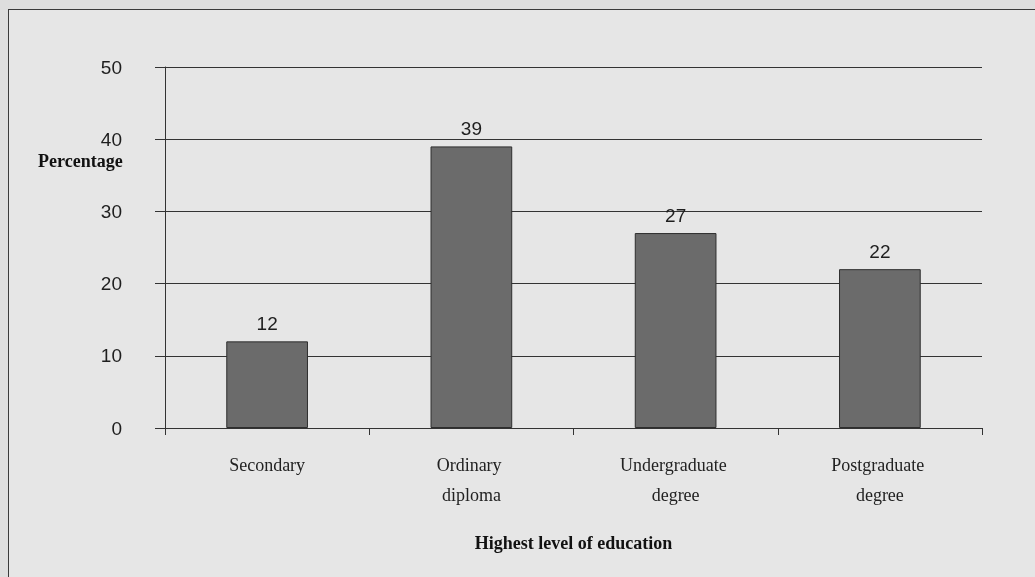  I want to click on y-tick-label: 40, so click(111, 139).